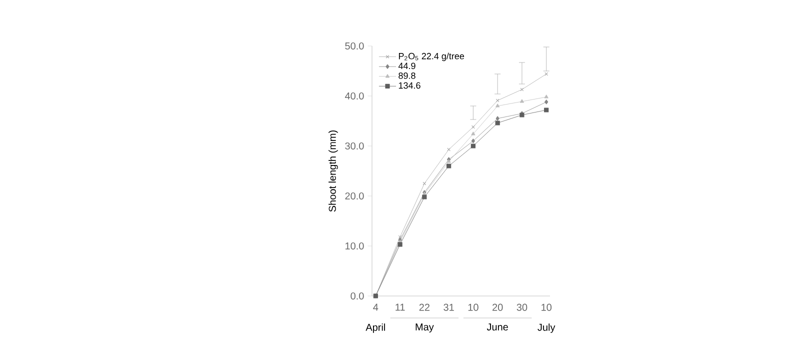 Image resolution: width=800 pixels, height=342 pixels. Describe the element at coordinates (497, 307) in the screenshot. I see `x-tick-label: 20` at that location.